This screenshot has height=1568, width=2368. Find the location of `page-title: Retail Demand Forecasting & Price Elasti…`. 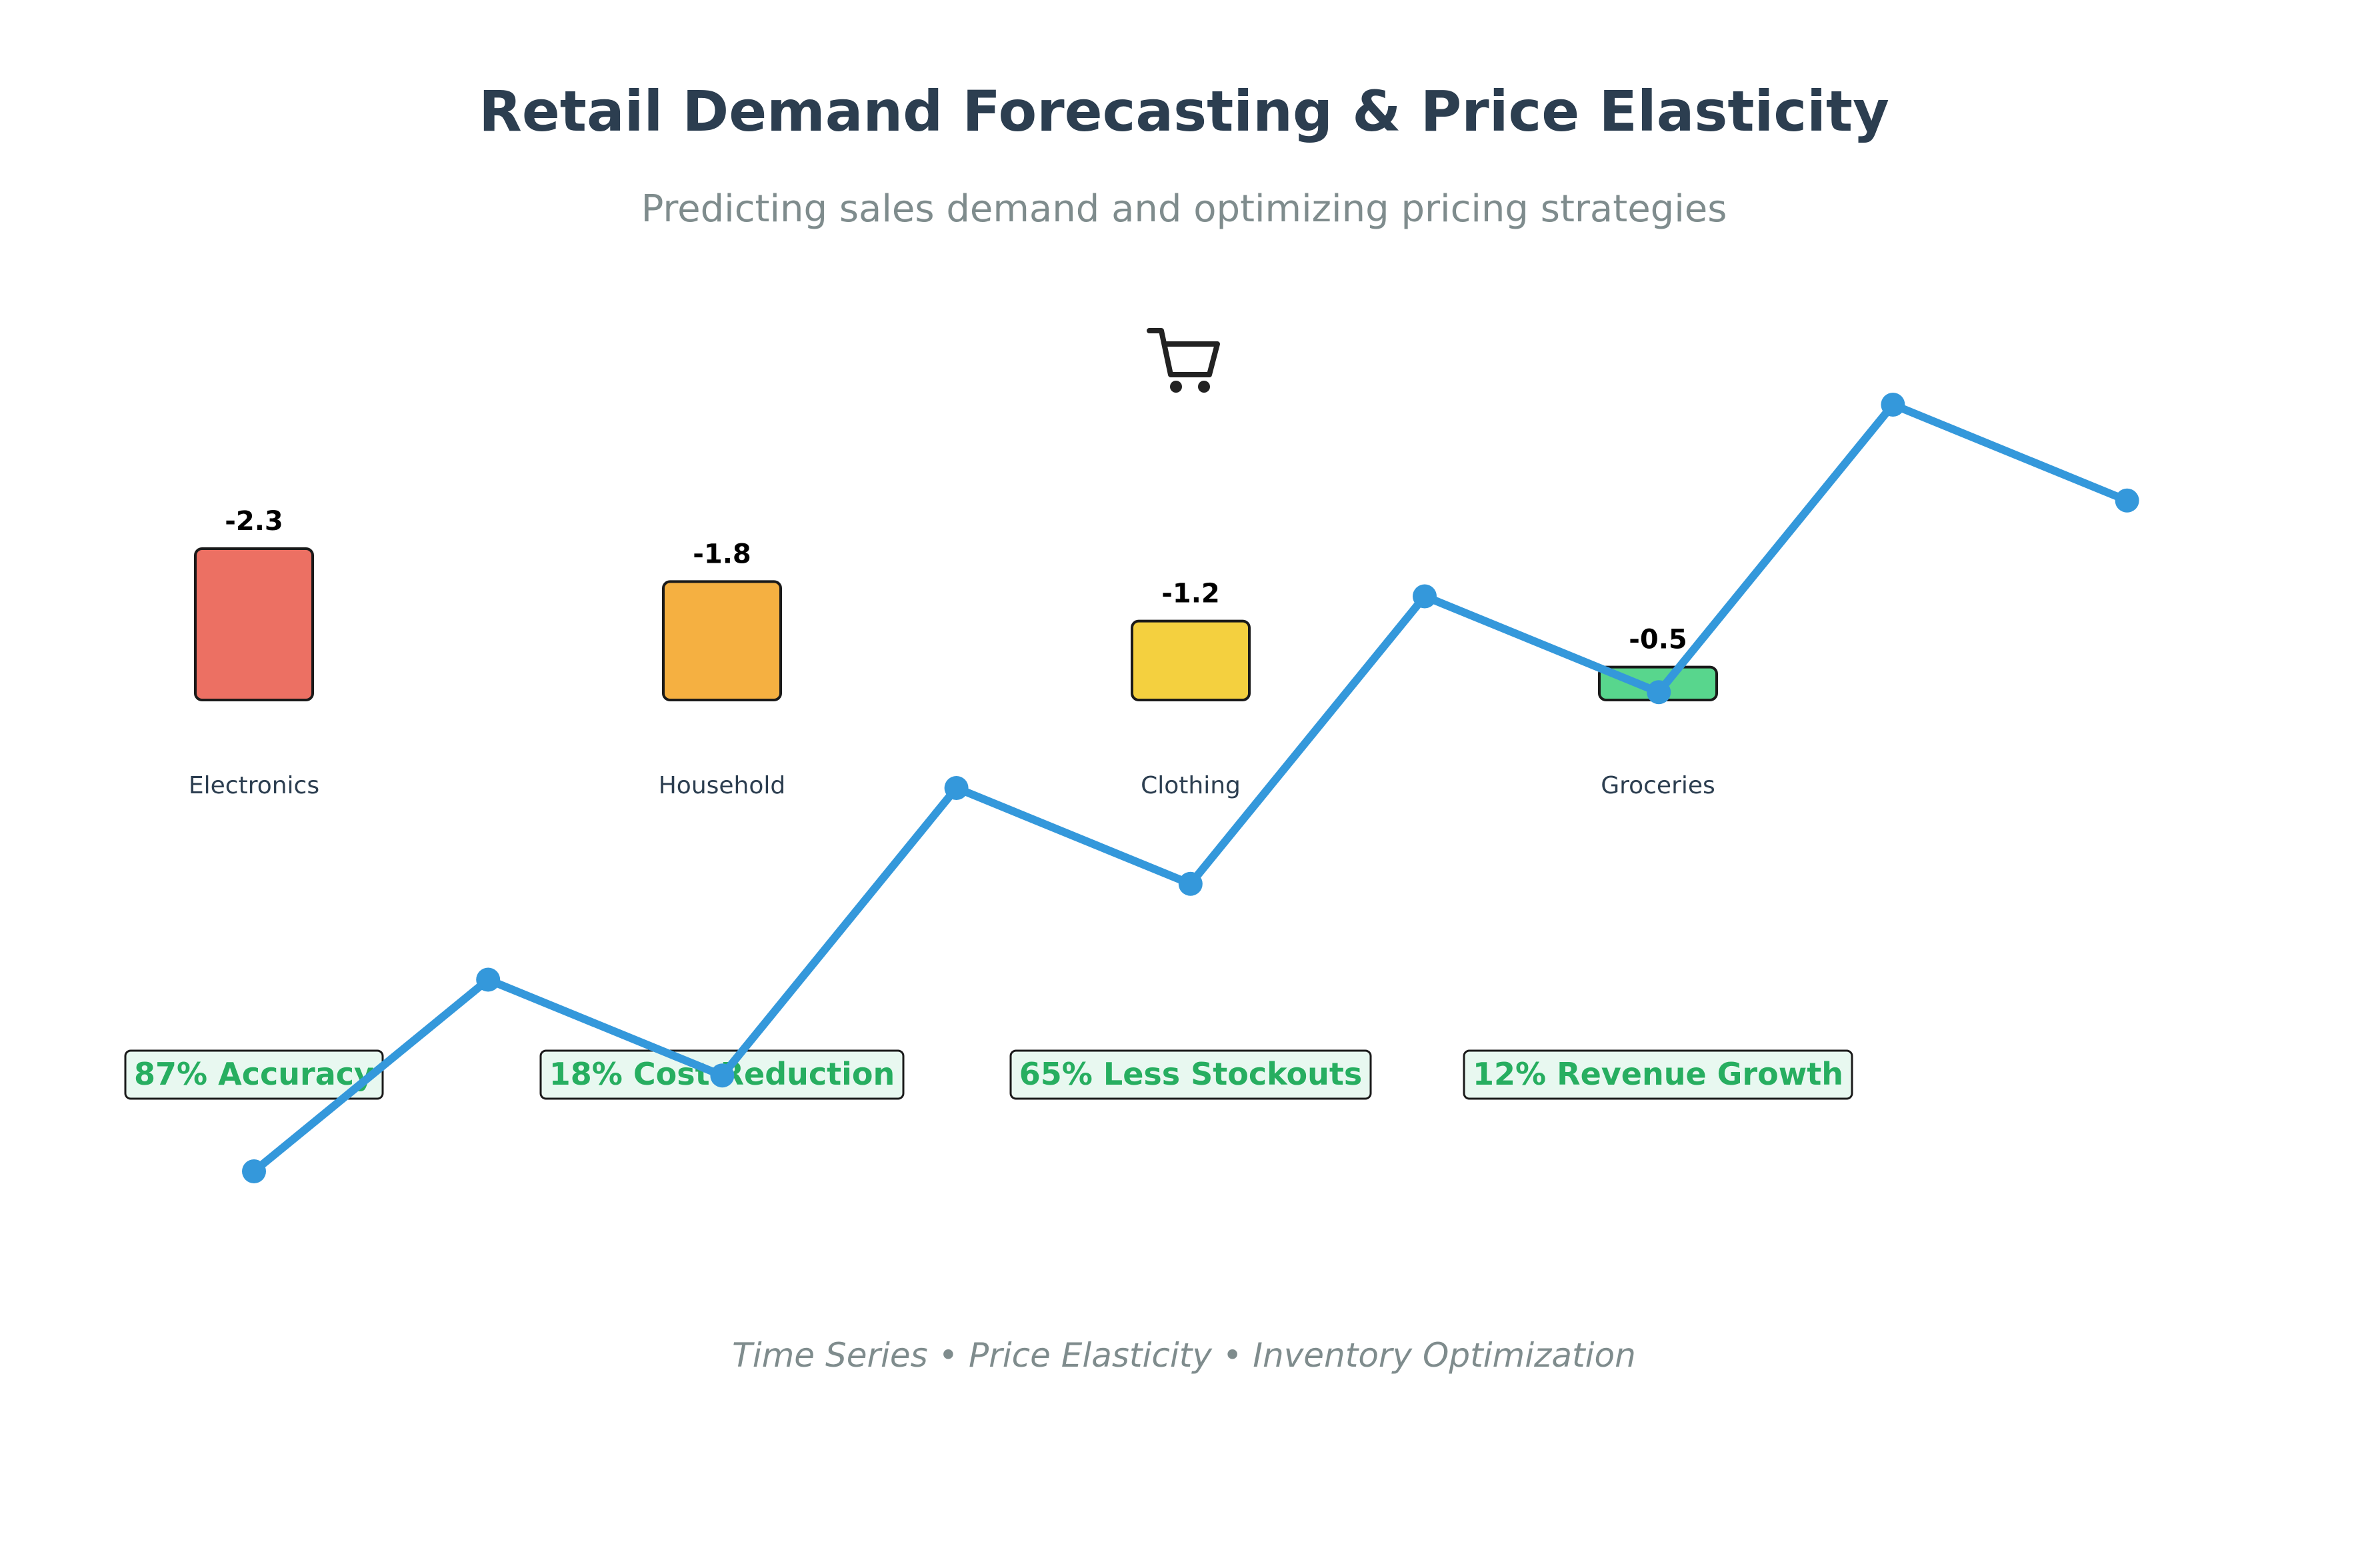

page-title: Retail Demand Forecasting & Price Elasti… is located at coordinates (1184, 111).